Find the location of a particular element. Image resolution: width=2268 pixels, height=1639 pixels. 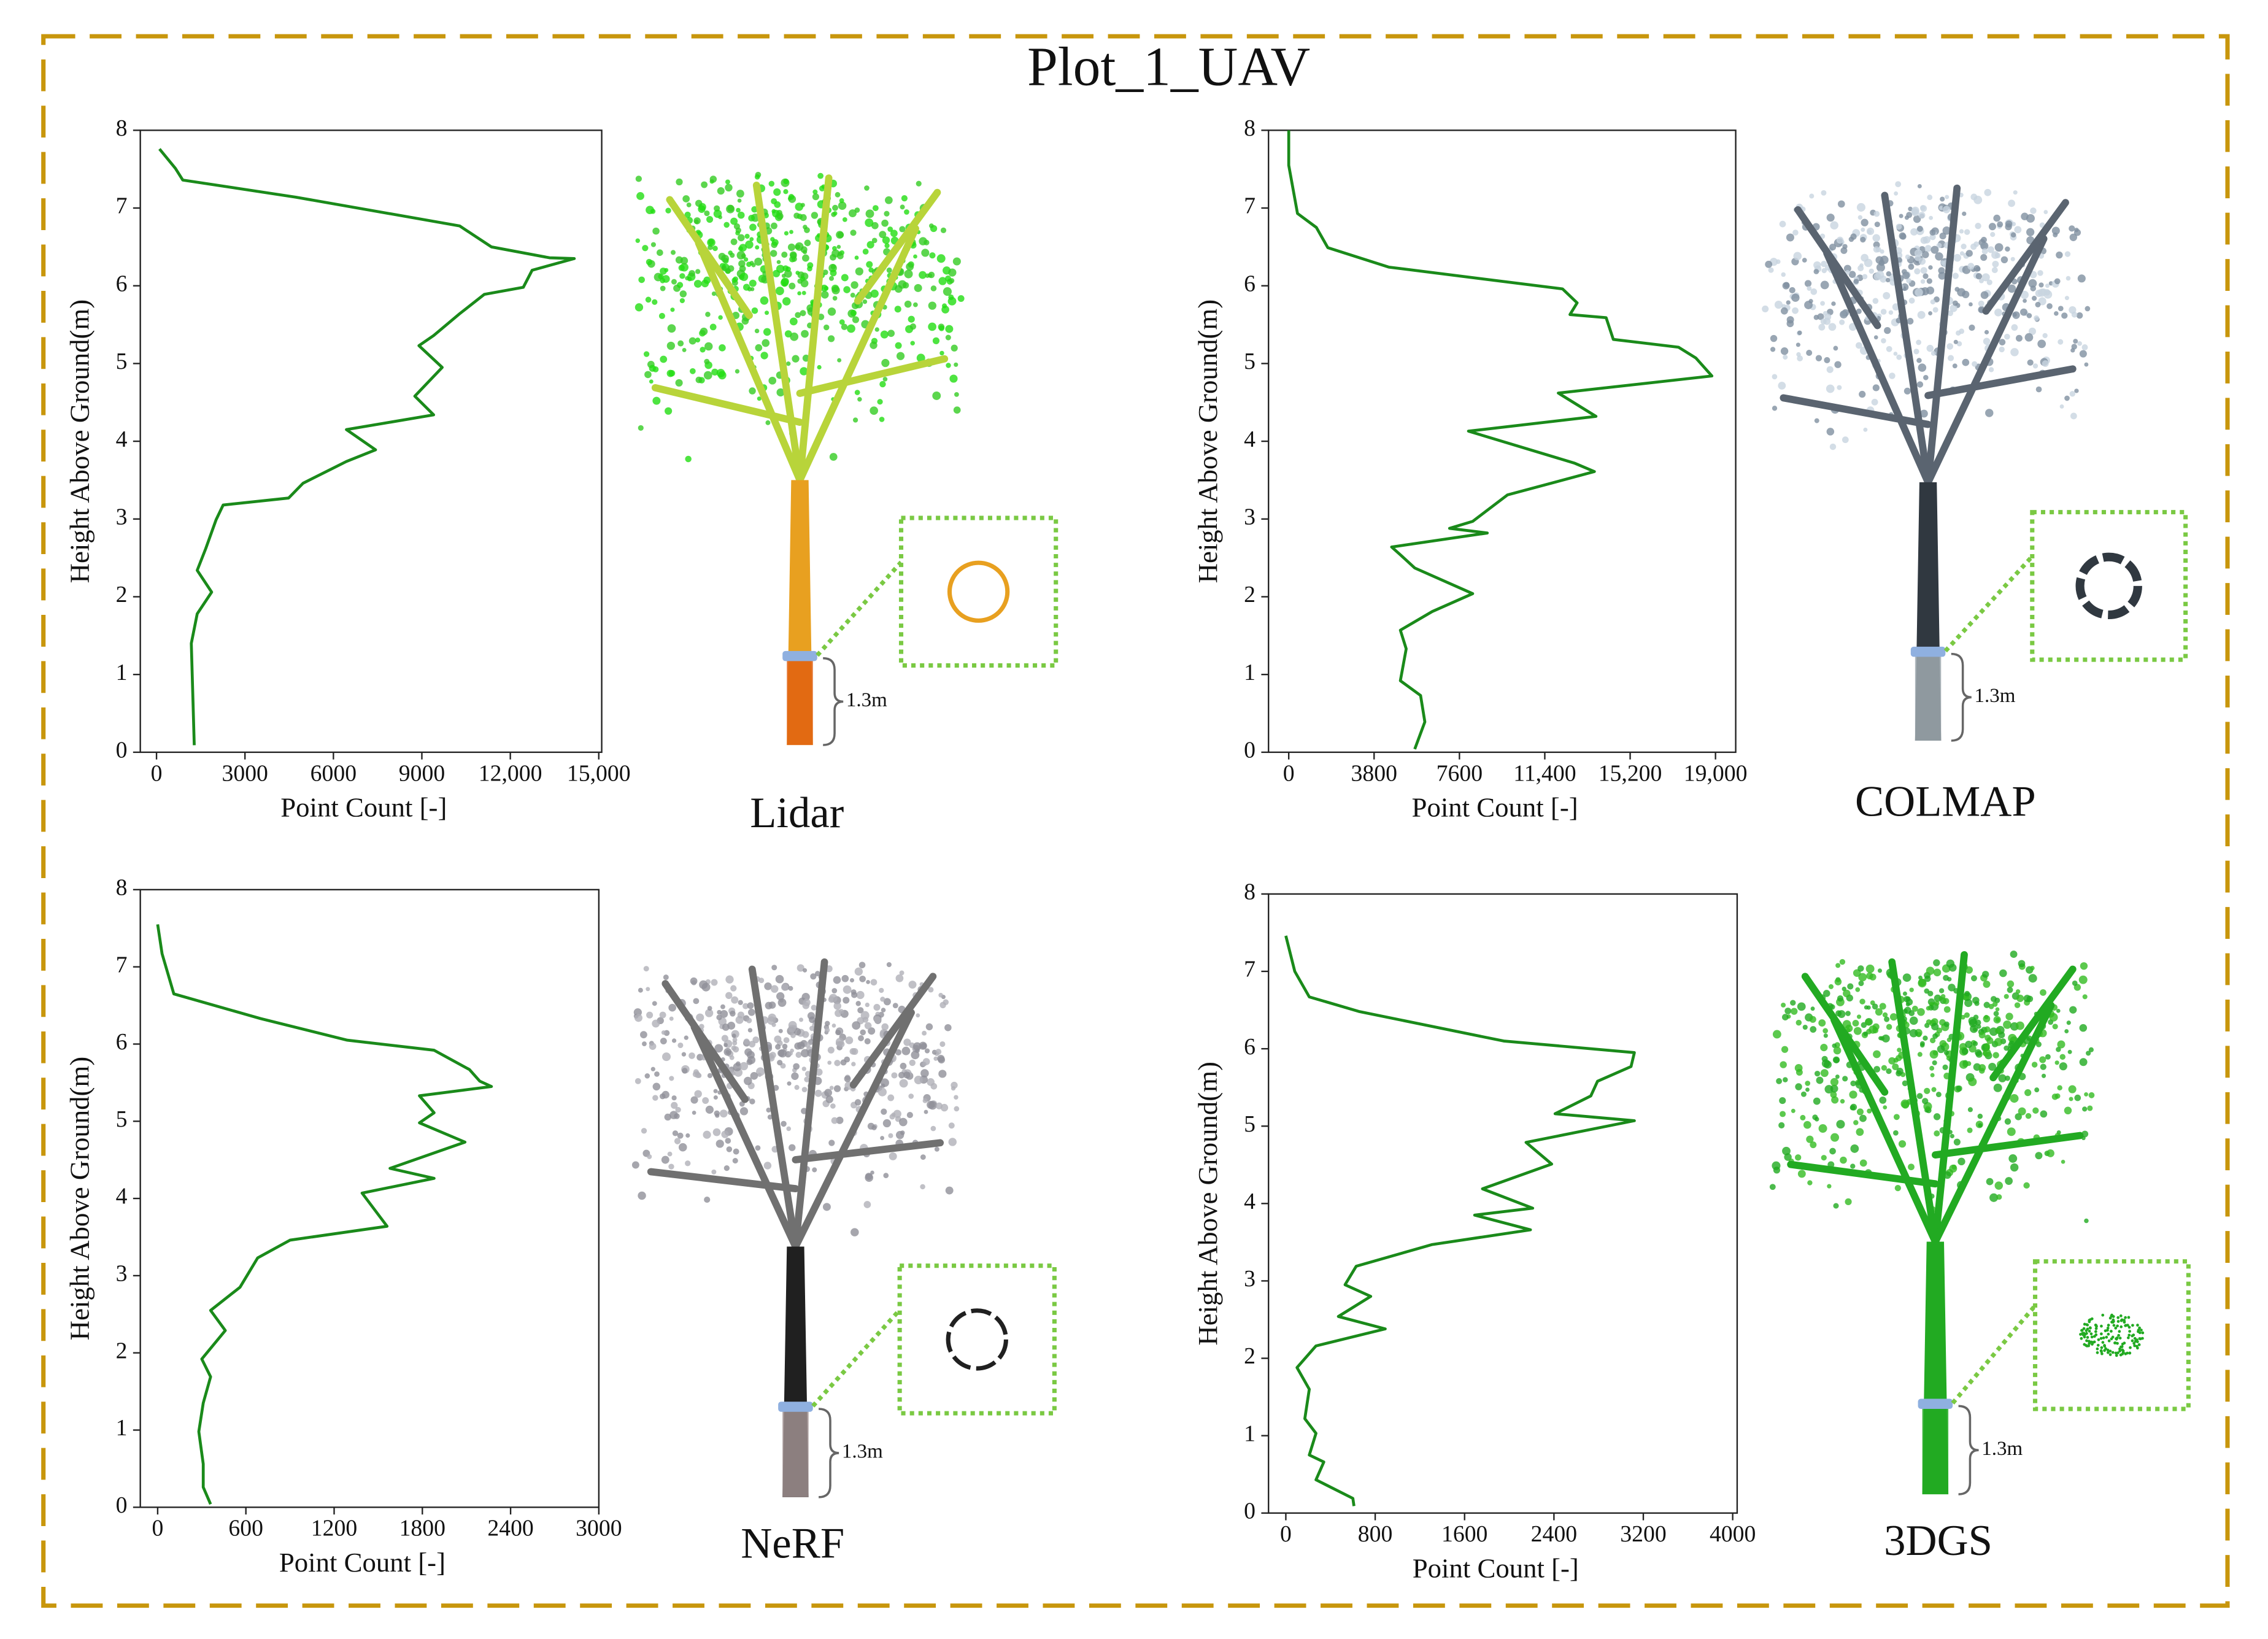

method-label: COLMAP is located at coordinates (1945, 801).